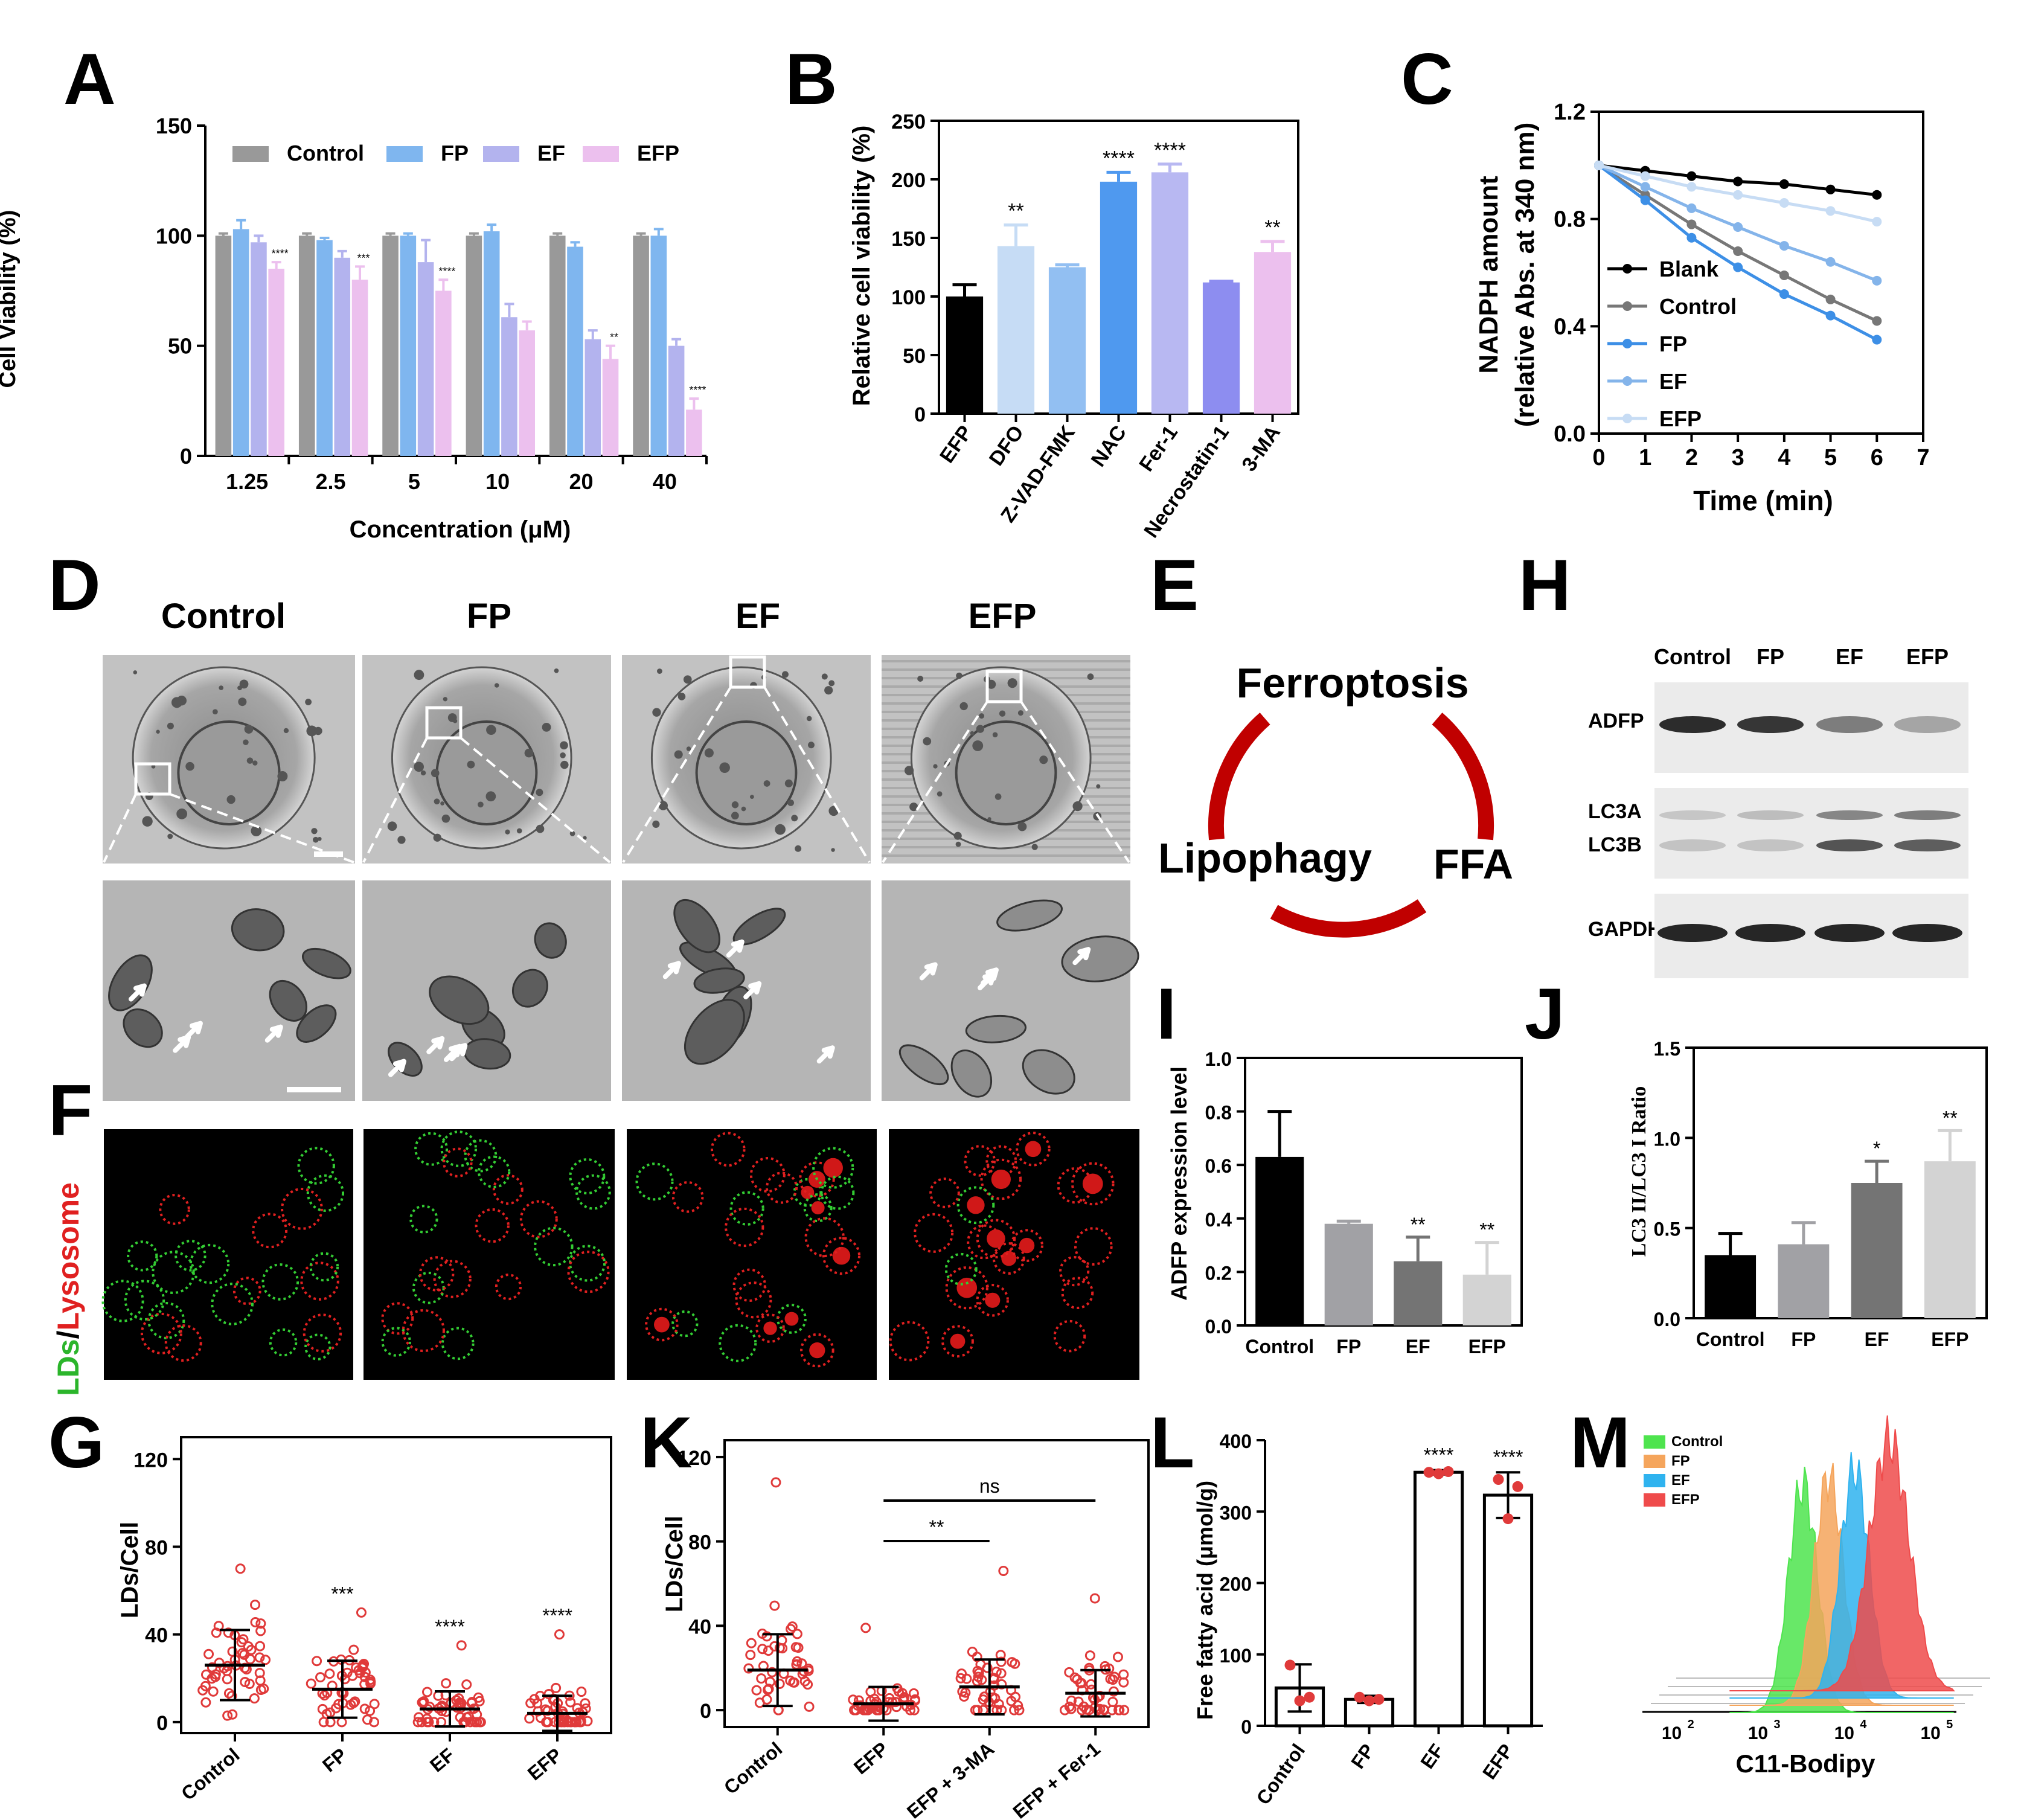  I want to click on panel-letter-j: J, so click(1545, 1013).